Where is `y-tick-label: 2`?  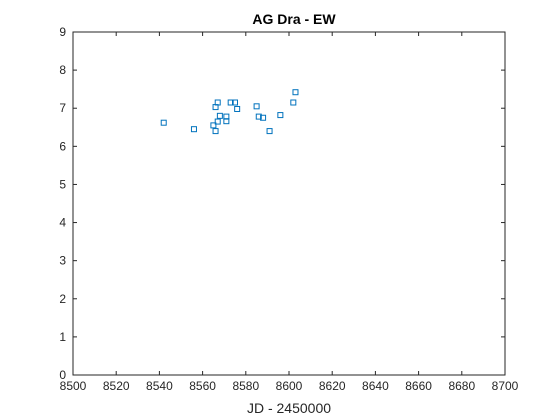 y-tick-label: 2 is located at coordinates (62, 299).